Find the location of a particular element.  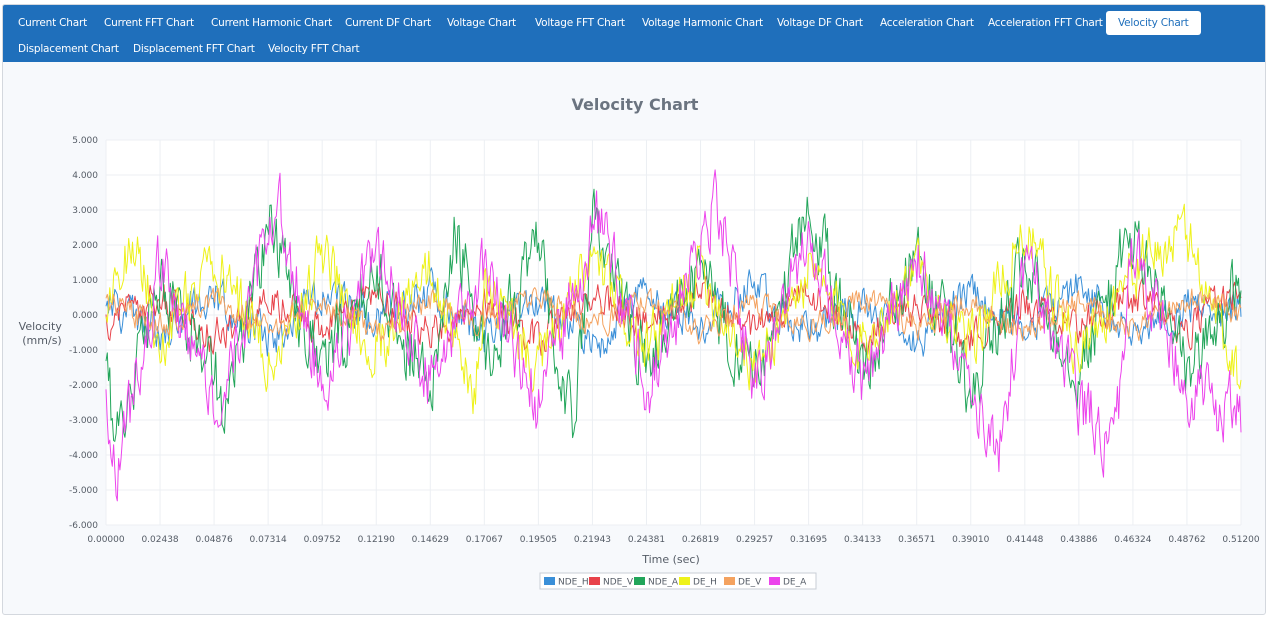

y-tick-label: -3.000 is located at coordinates (83, 421).